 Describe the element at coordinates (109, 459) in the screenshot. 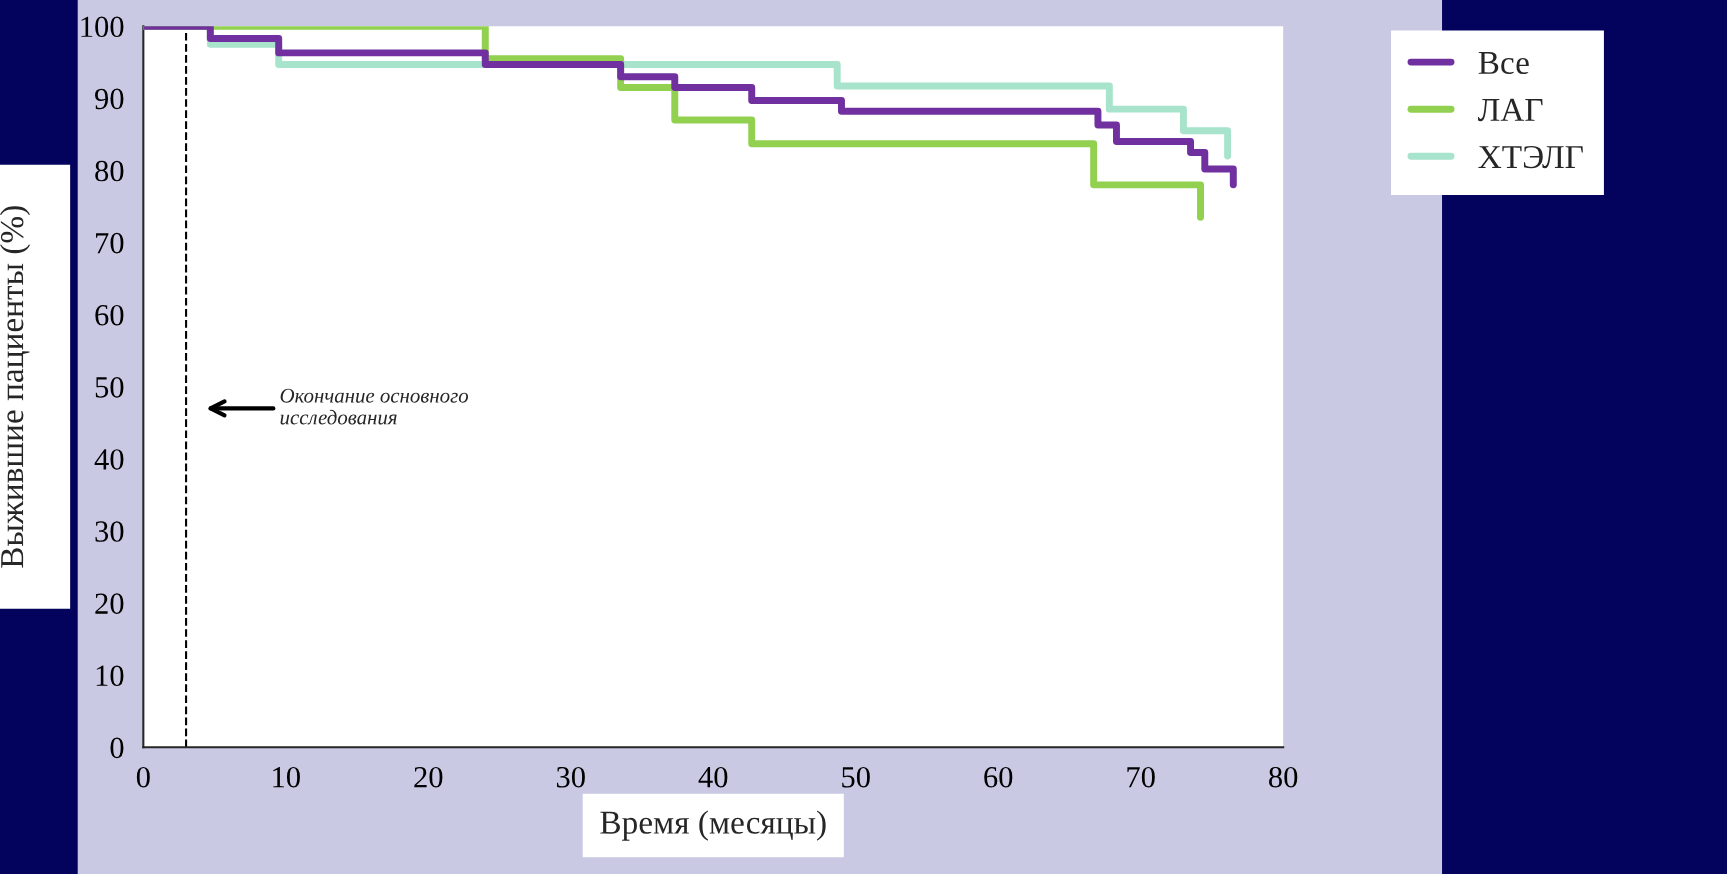

I see `y-tick-label: 40` at that location.